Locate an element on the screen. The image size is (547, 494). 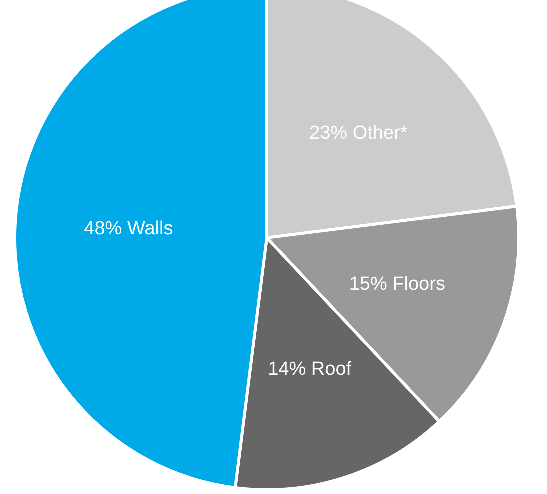
slice-label: 15% Floors is located at coordinates (397, 284).